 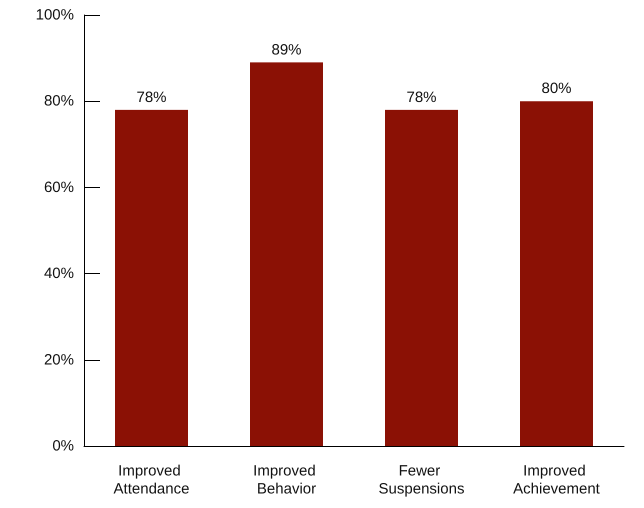 I want to click on y-tick-label: 0%, so click(x=63, y=446).